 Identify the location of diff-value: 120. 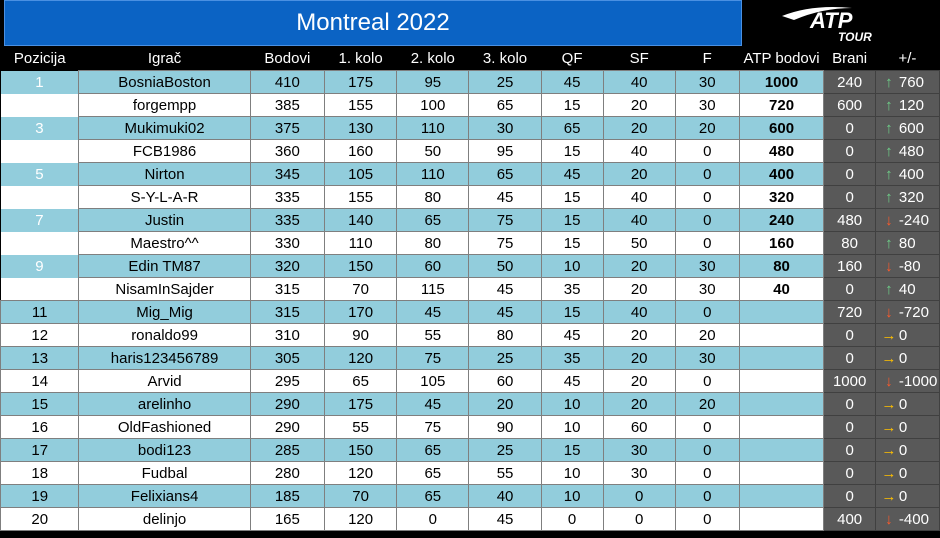
(911, 105).